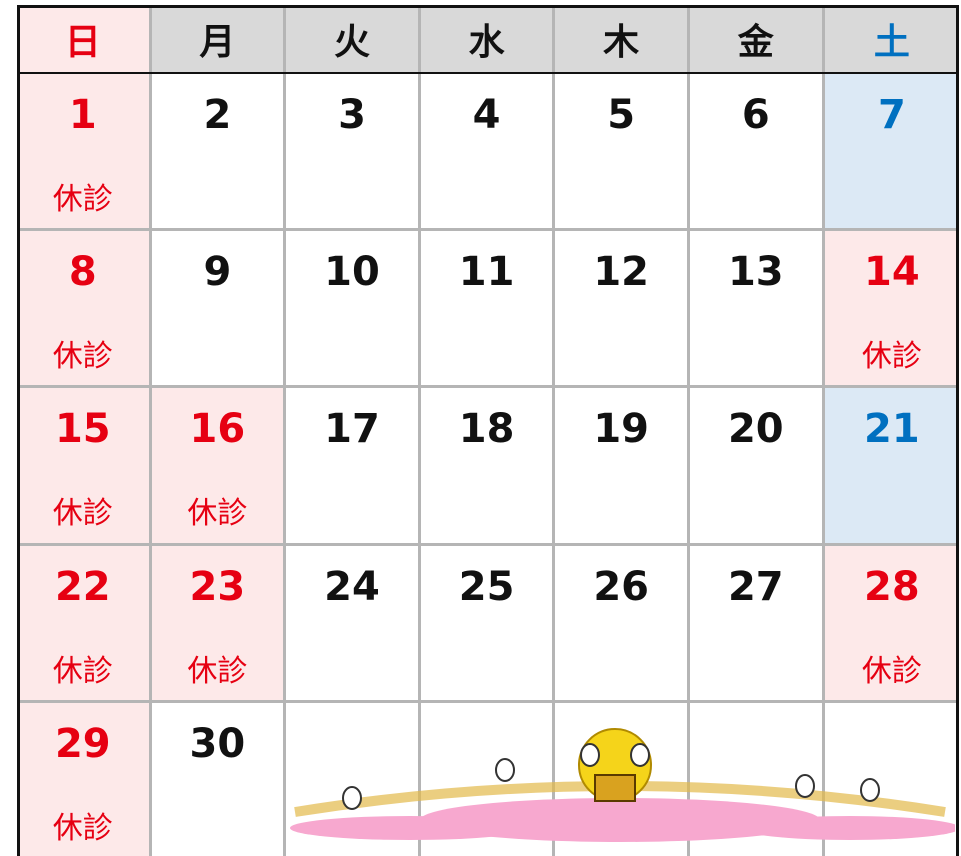 Image resolution: width=961 pixels, height=856 pixels. Describe the element at coordinates (755, 115) in the screenshot. I see `day-number: 6` at that location.